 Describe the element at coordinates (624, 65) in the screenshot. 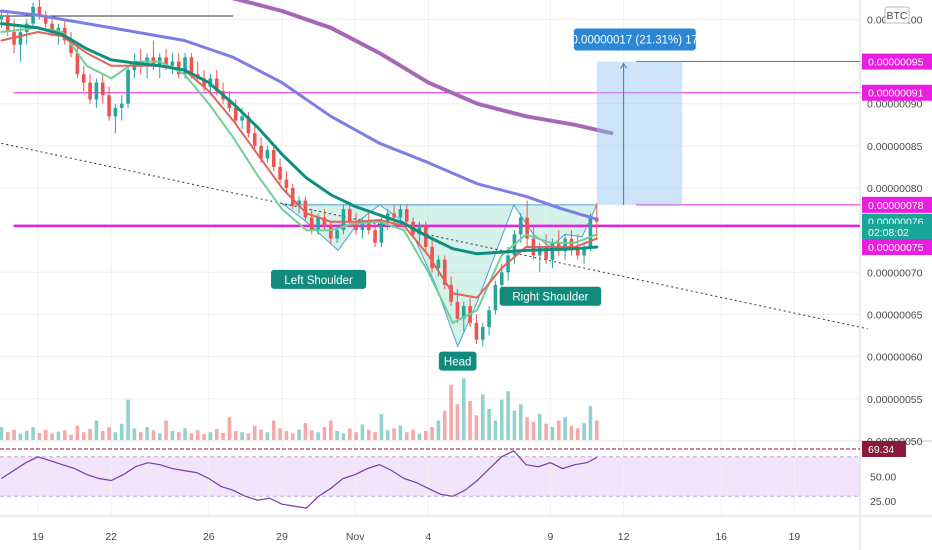

I see `projection-arrowhead` at that location.